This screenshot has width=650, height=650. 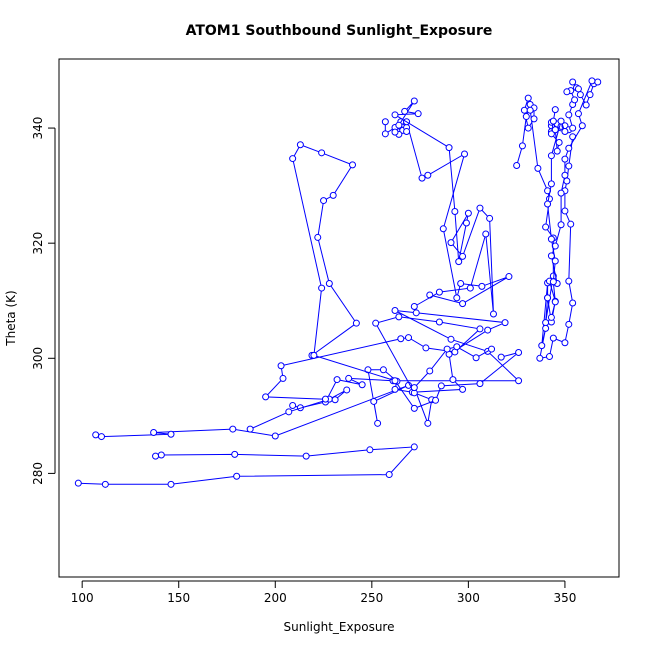 I want to click on series-line, so click(x=556, y=213).